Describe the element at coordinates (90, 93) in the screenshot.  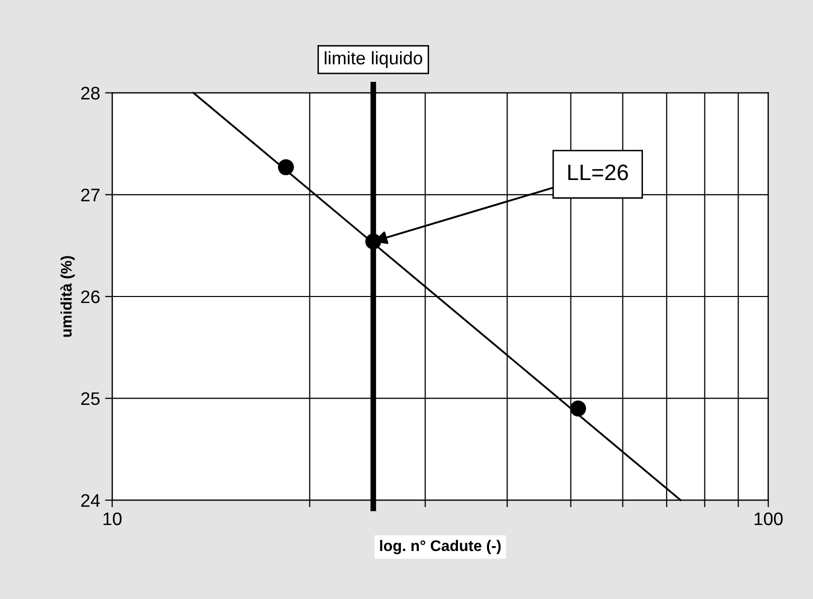
I see `y-tick-label: 28` at that location.